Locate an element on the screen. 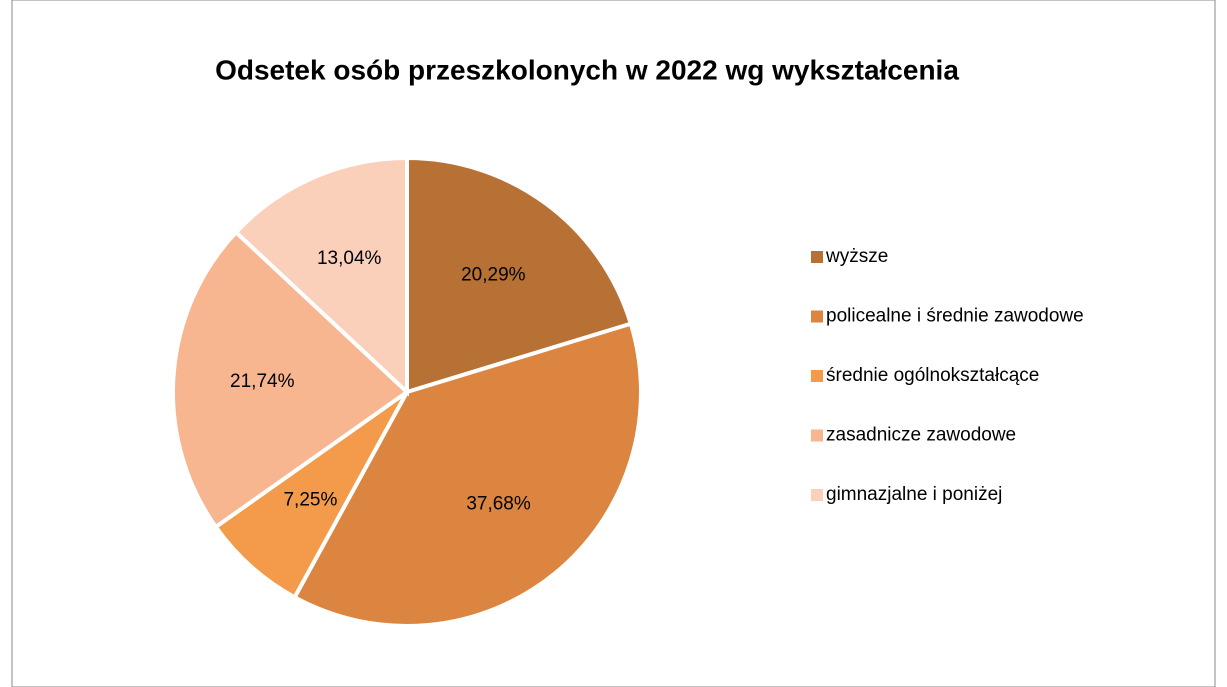 The height and width of the screenshot is (687, 1227). legend-label: policealne i średnie zawodowe is located at coordinates (955, 316).